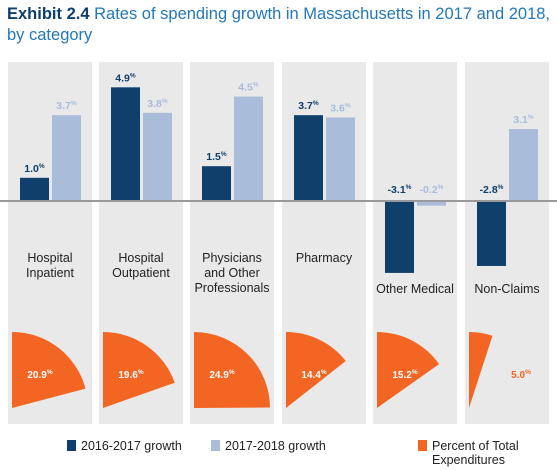 Image resolution: width=557 pixels, height=471 pixels. I want to click on value-label-2016-2017: 3.7%, so click(308, 106).